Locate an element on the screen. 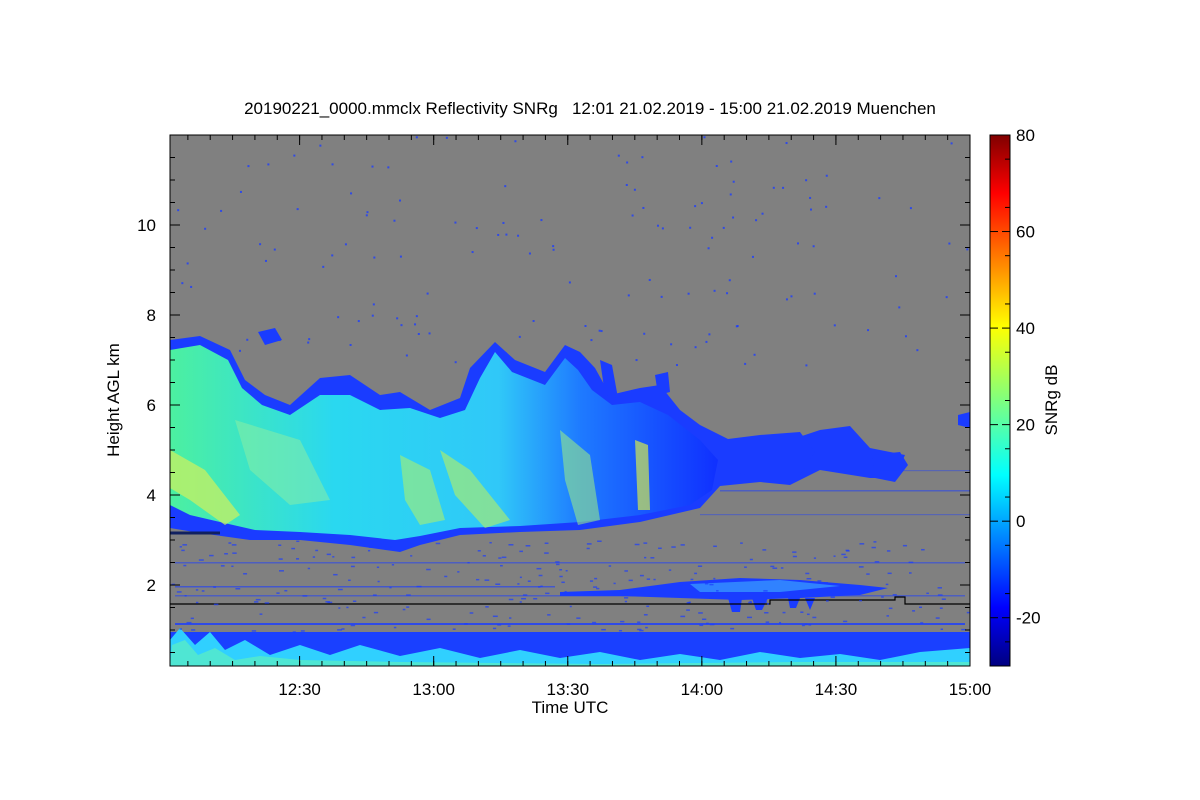 The height and width of the screenshot is (800, 1200). x-axis-label: Time UTC is located at coordinates (570, 707).